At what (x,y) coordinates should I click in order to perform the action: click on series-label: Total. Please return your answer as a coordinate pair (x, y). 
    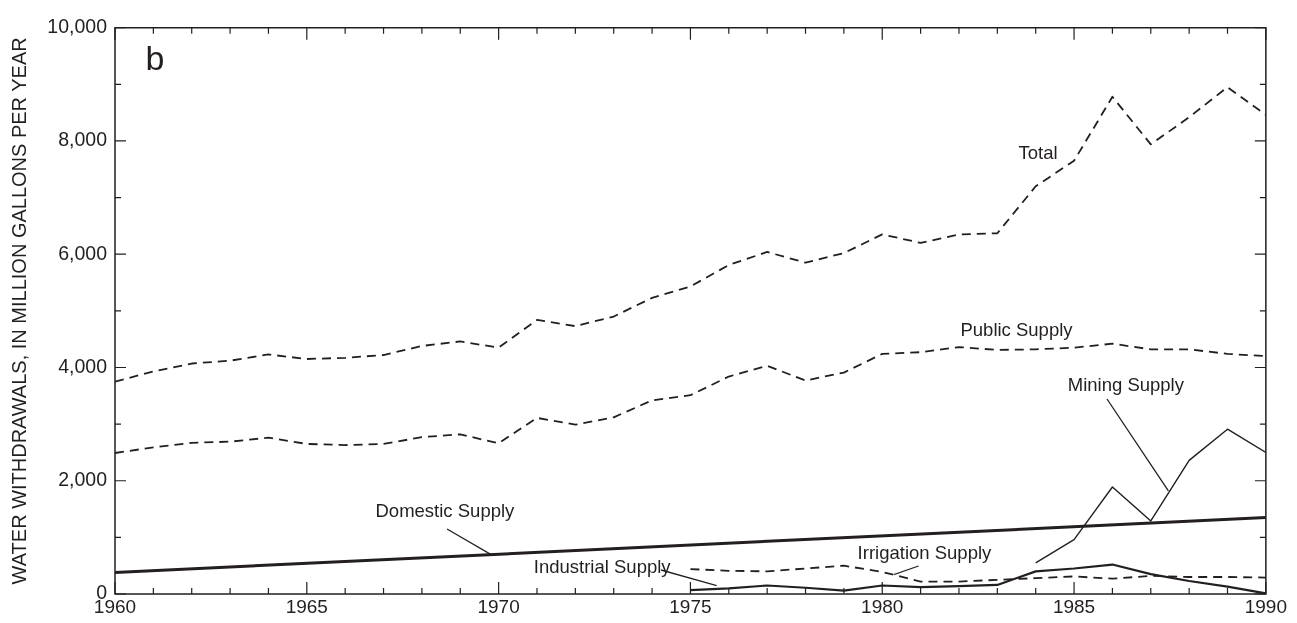
    Looking at the image, I should click on (1038, 152).